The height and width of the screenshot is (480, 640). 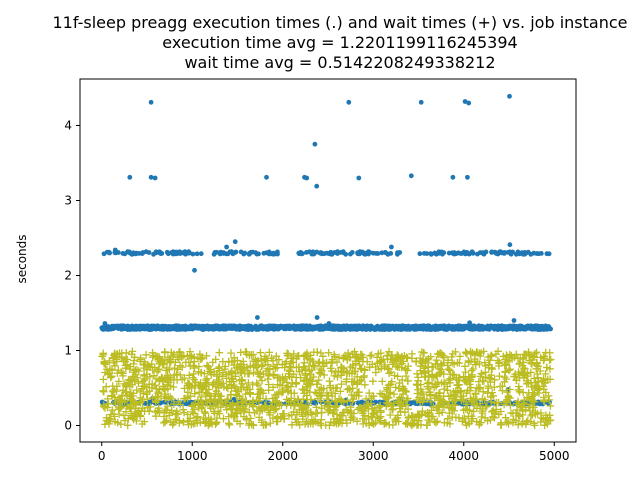 I want to click on x-tick-label: 5000, so click(x=554, y=456).